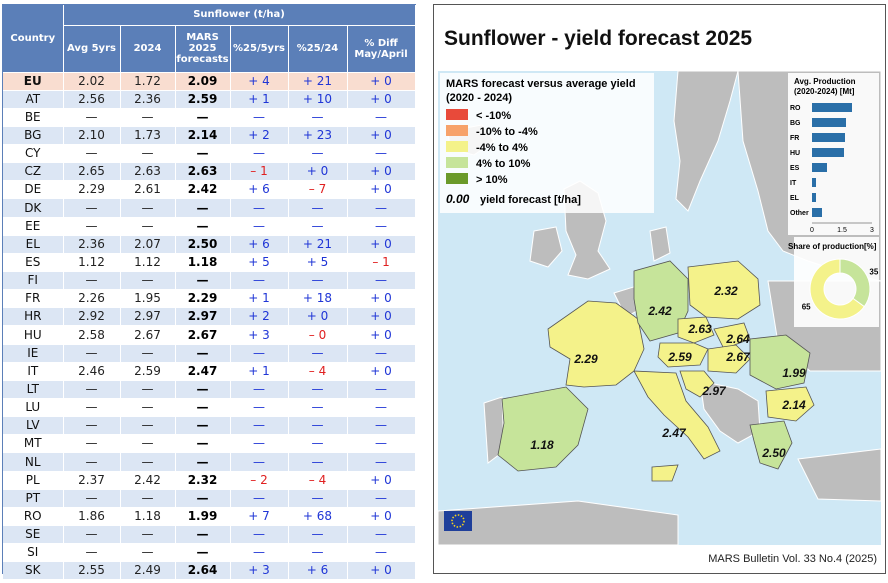 This screenshot has height=583, width=888. What do you see at coordinates (771, 445) in the screenshot?
I see `region-el` at bounding box center [771, 445].